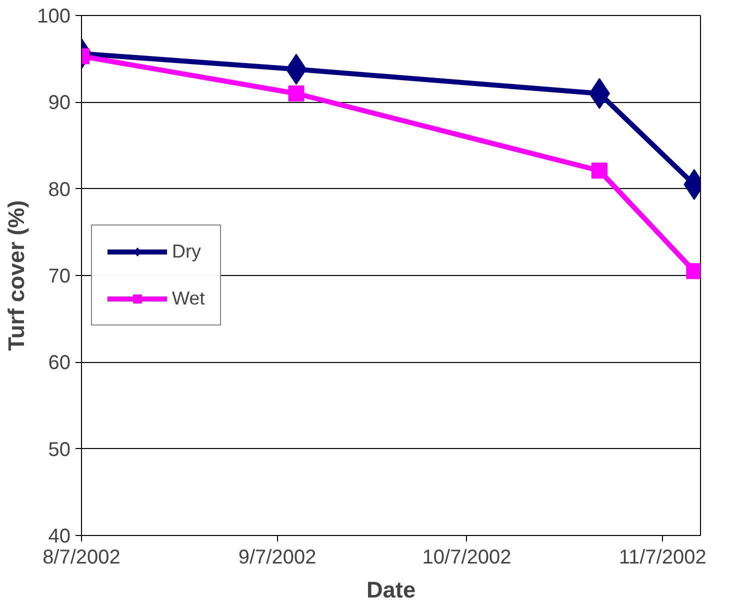  Describe the element at coordinates (81, 557) in the screenshot. I see `x-tick-label: 8/7/2002` at that location.